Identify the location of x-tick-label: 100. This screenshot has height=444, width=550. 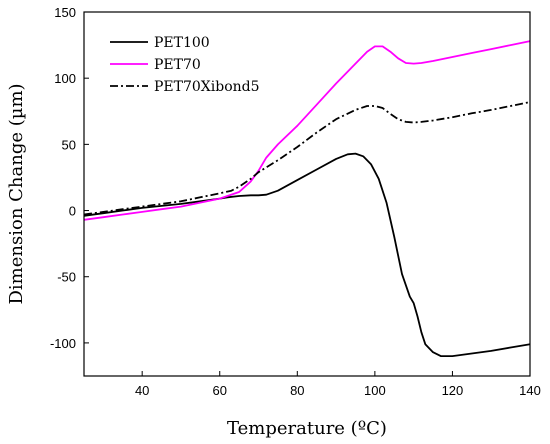
(375, 390).